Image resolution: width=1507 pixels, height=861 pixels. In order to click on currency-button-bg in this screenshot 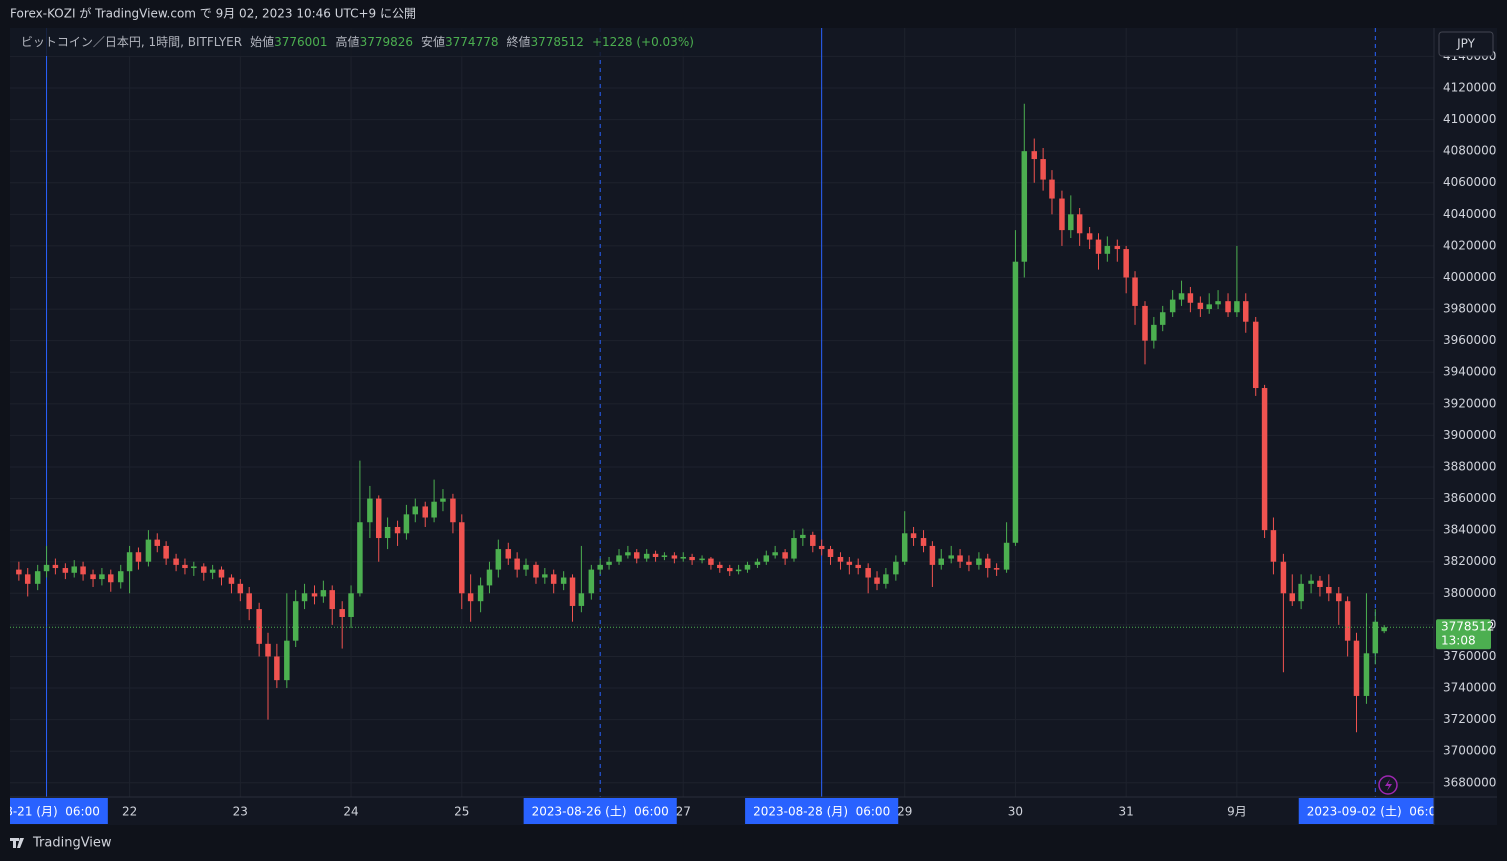, I will do `click(1466, 44)`.